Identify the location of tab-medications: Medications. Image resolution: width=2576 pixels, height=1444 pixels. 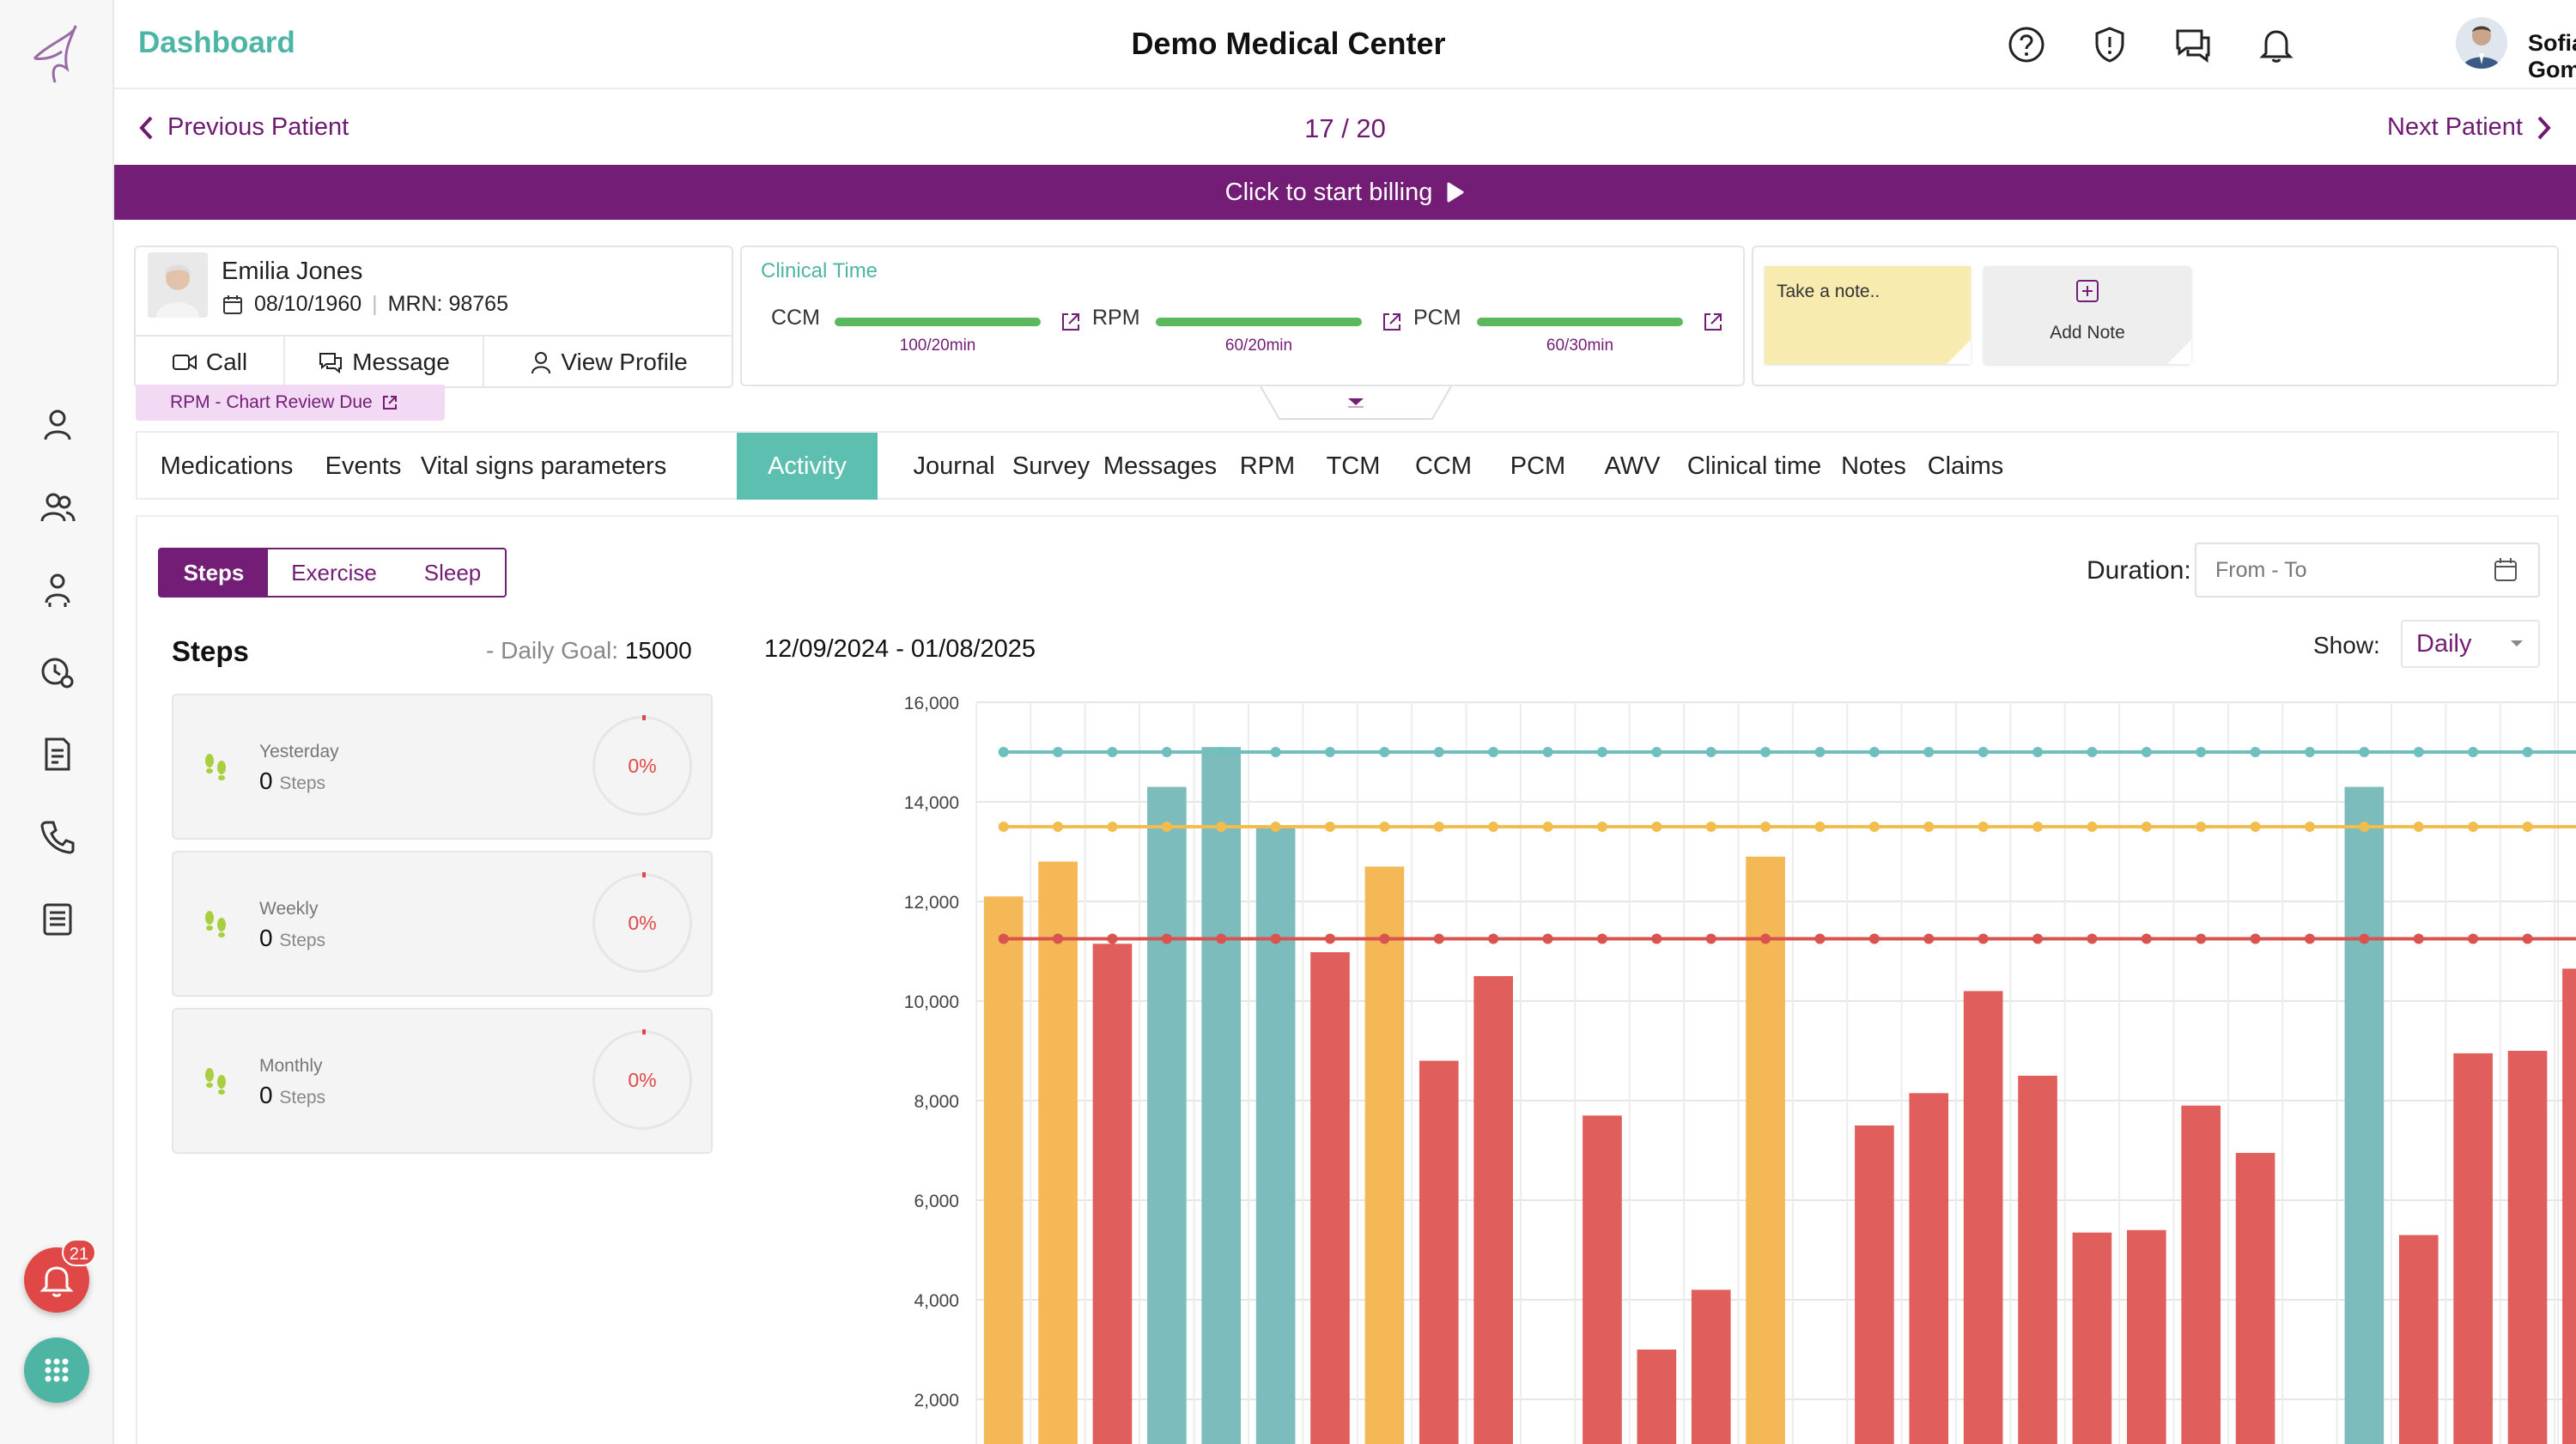
(227, 466).